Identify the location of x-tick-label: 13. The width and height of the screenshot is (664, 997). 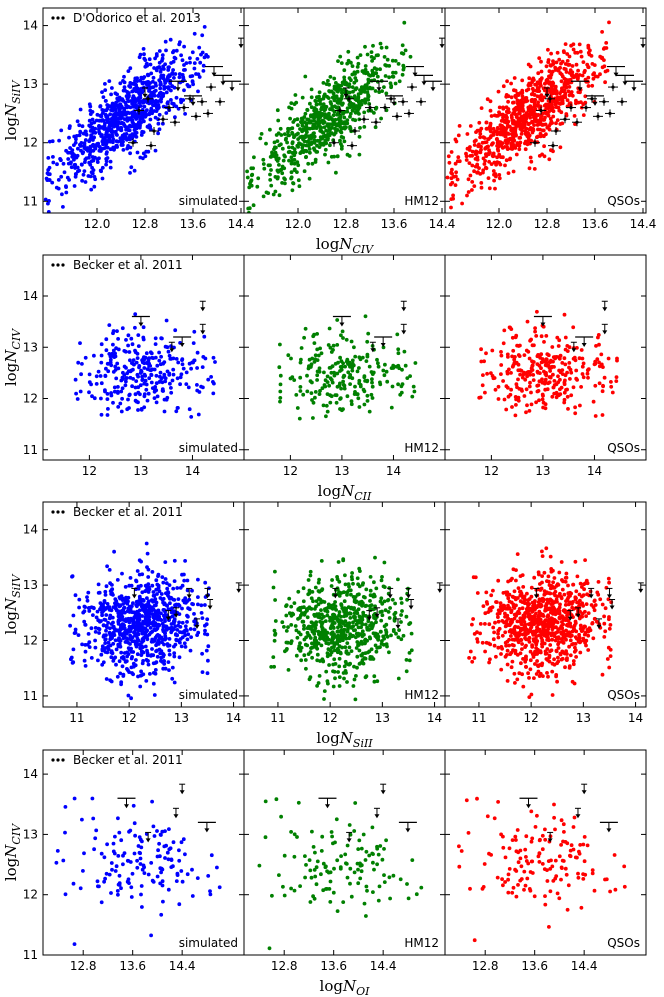
(542, 471).